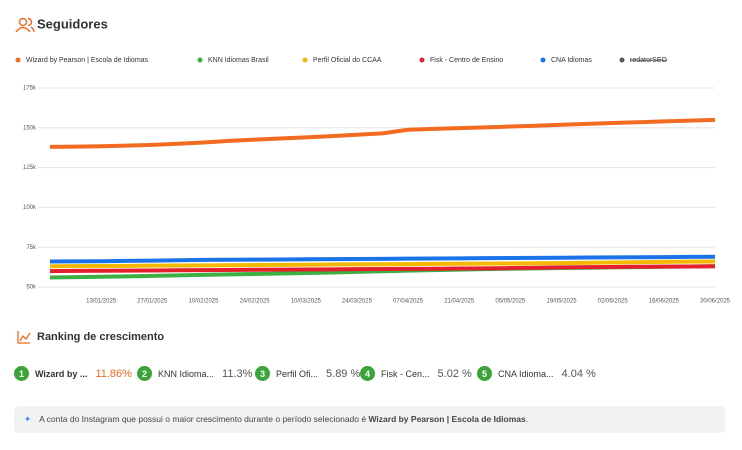 This screenshot has width=742, height=450. I want to click on ranking-item: 1 Wizard by ... 11.86%, so click(73, 373).